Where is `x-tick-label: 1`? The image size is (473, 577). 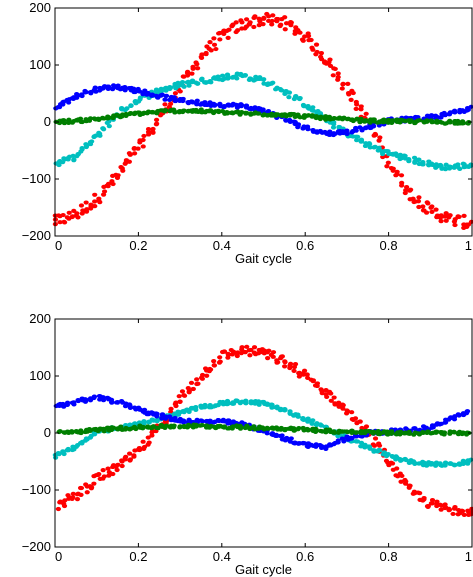 x-tick-label: 1 is located at coordinates (468, 245).